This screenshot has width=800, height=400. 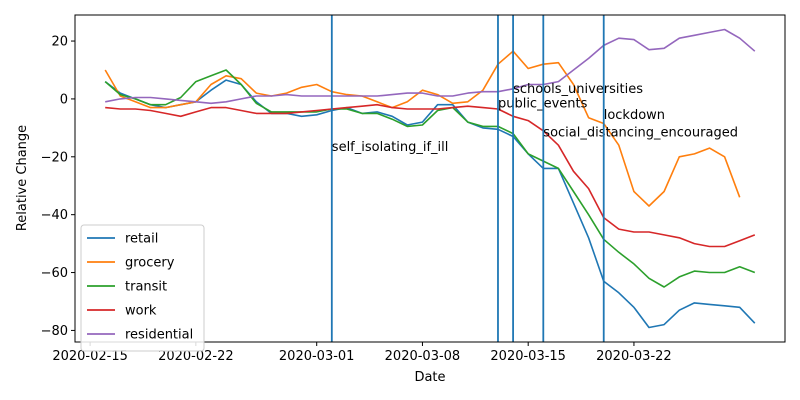 I want to click on y-tick-label: 20, so click(x=59, y=42).